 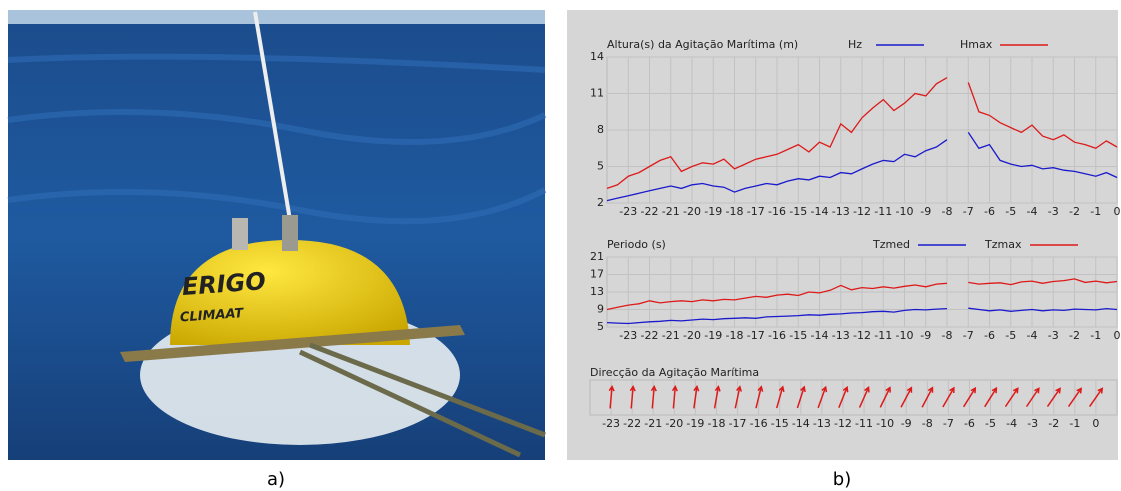 I want to click on ring, so click(x=292, y=343).